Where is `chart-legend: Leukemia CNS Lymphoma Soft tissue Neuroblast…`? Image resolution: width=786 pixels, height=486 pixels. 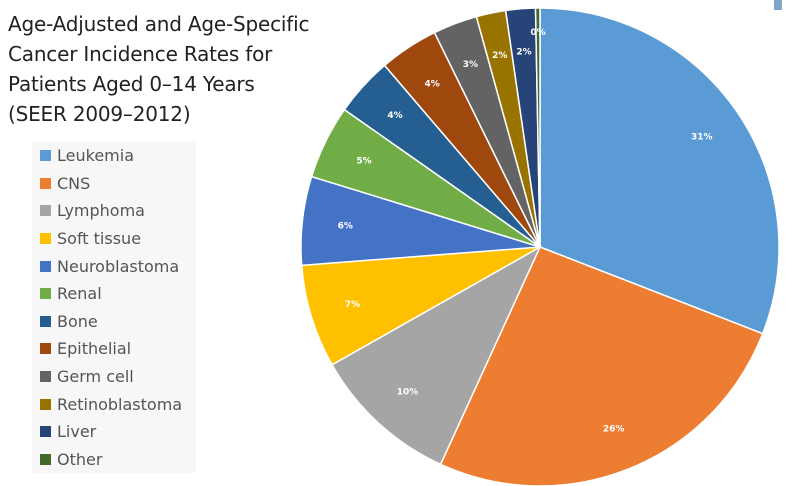 chart-legend: Leukemia CNS Lymphoma Soft tissue Neuroblast… is located at coordinates (114, 308).